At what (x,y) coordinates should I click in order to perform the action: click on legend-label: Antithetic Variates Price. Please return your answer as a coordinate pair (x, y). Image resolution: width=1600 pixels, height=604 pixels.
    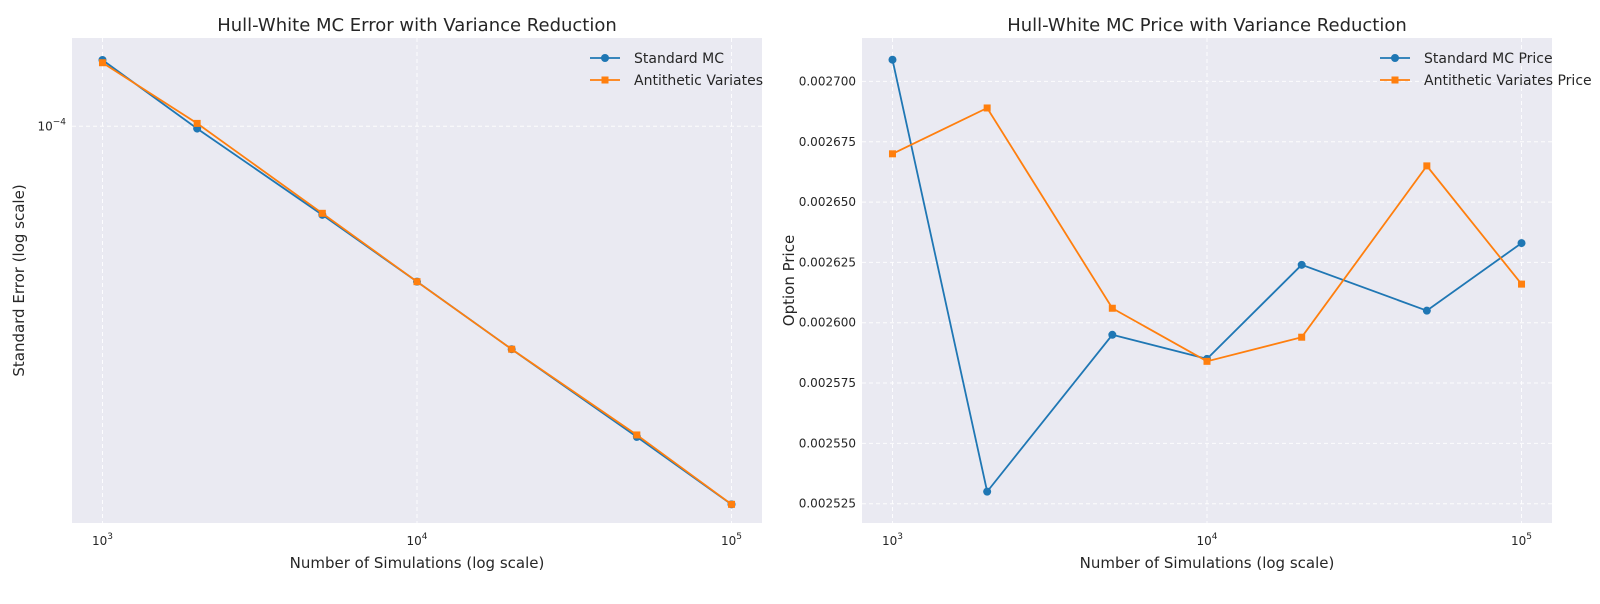
    Looking at the image, I should click on (1508, 81).